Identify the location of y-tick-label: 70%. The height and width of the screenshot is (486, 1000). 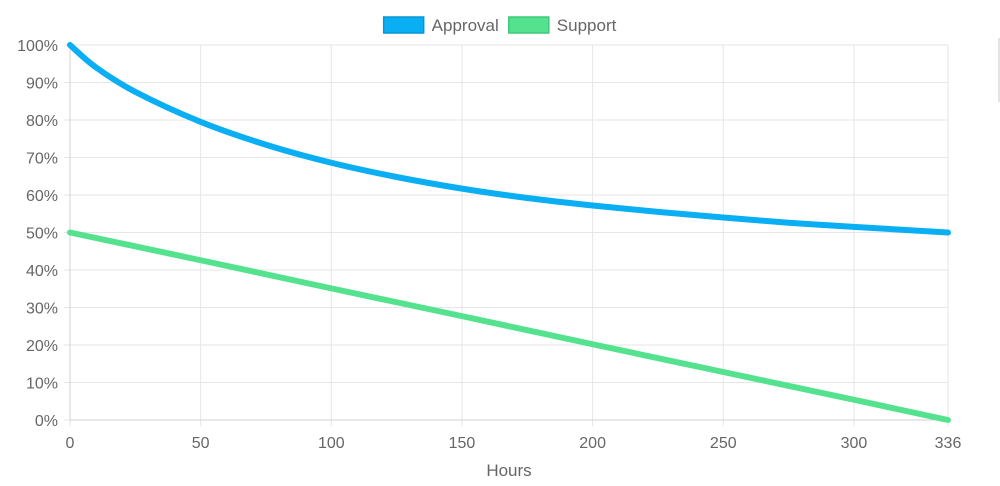
(42, 159).